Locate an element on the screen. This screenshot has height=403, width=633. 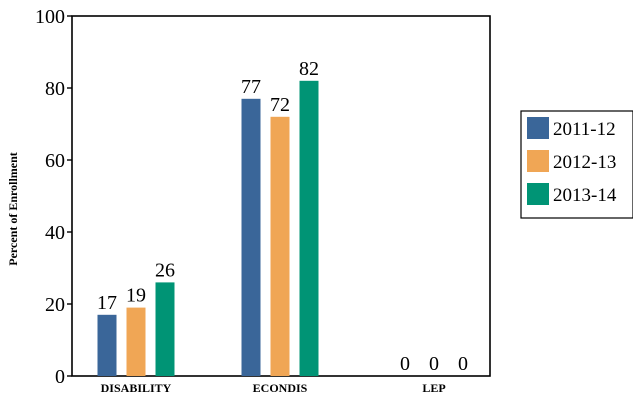
y-tick-label: 100 is located at coordinates (50, 17).